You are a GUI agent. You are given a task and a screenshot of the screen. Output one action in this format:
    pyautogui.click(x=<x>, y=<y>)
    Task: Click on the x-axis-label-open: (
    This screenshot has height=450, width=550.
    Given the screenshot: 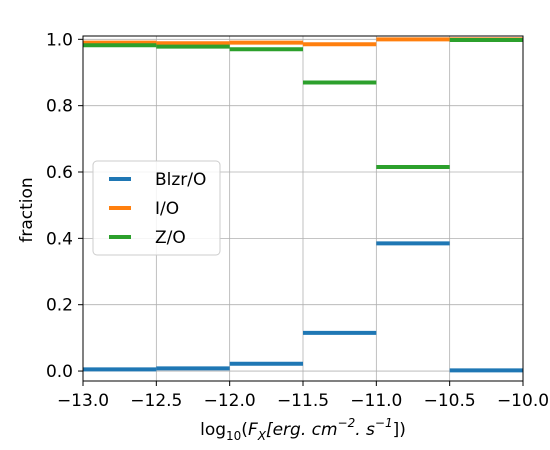 What is the action you would take?
    pyautogui.click(x=244, y=430)
    